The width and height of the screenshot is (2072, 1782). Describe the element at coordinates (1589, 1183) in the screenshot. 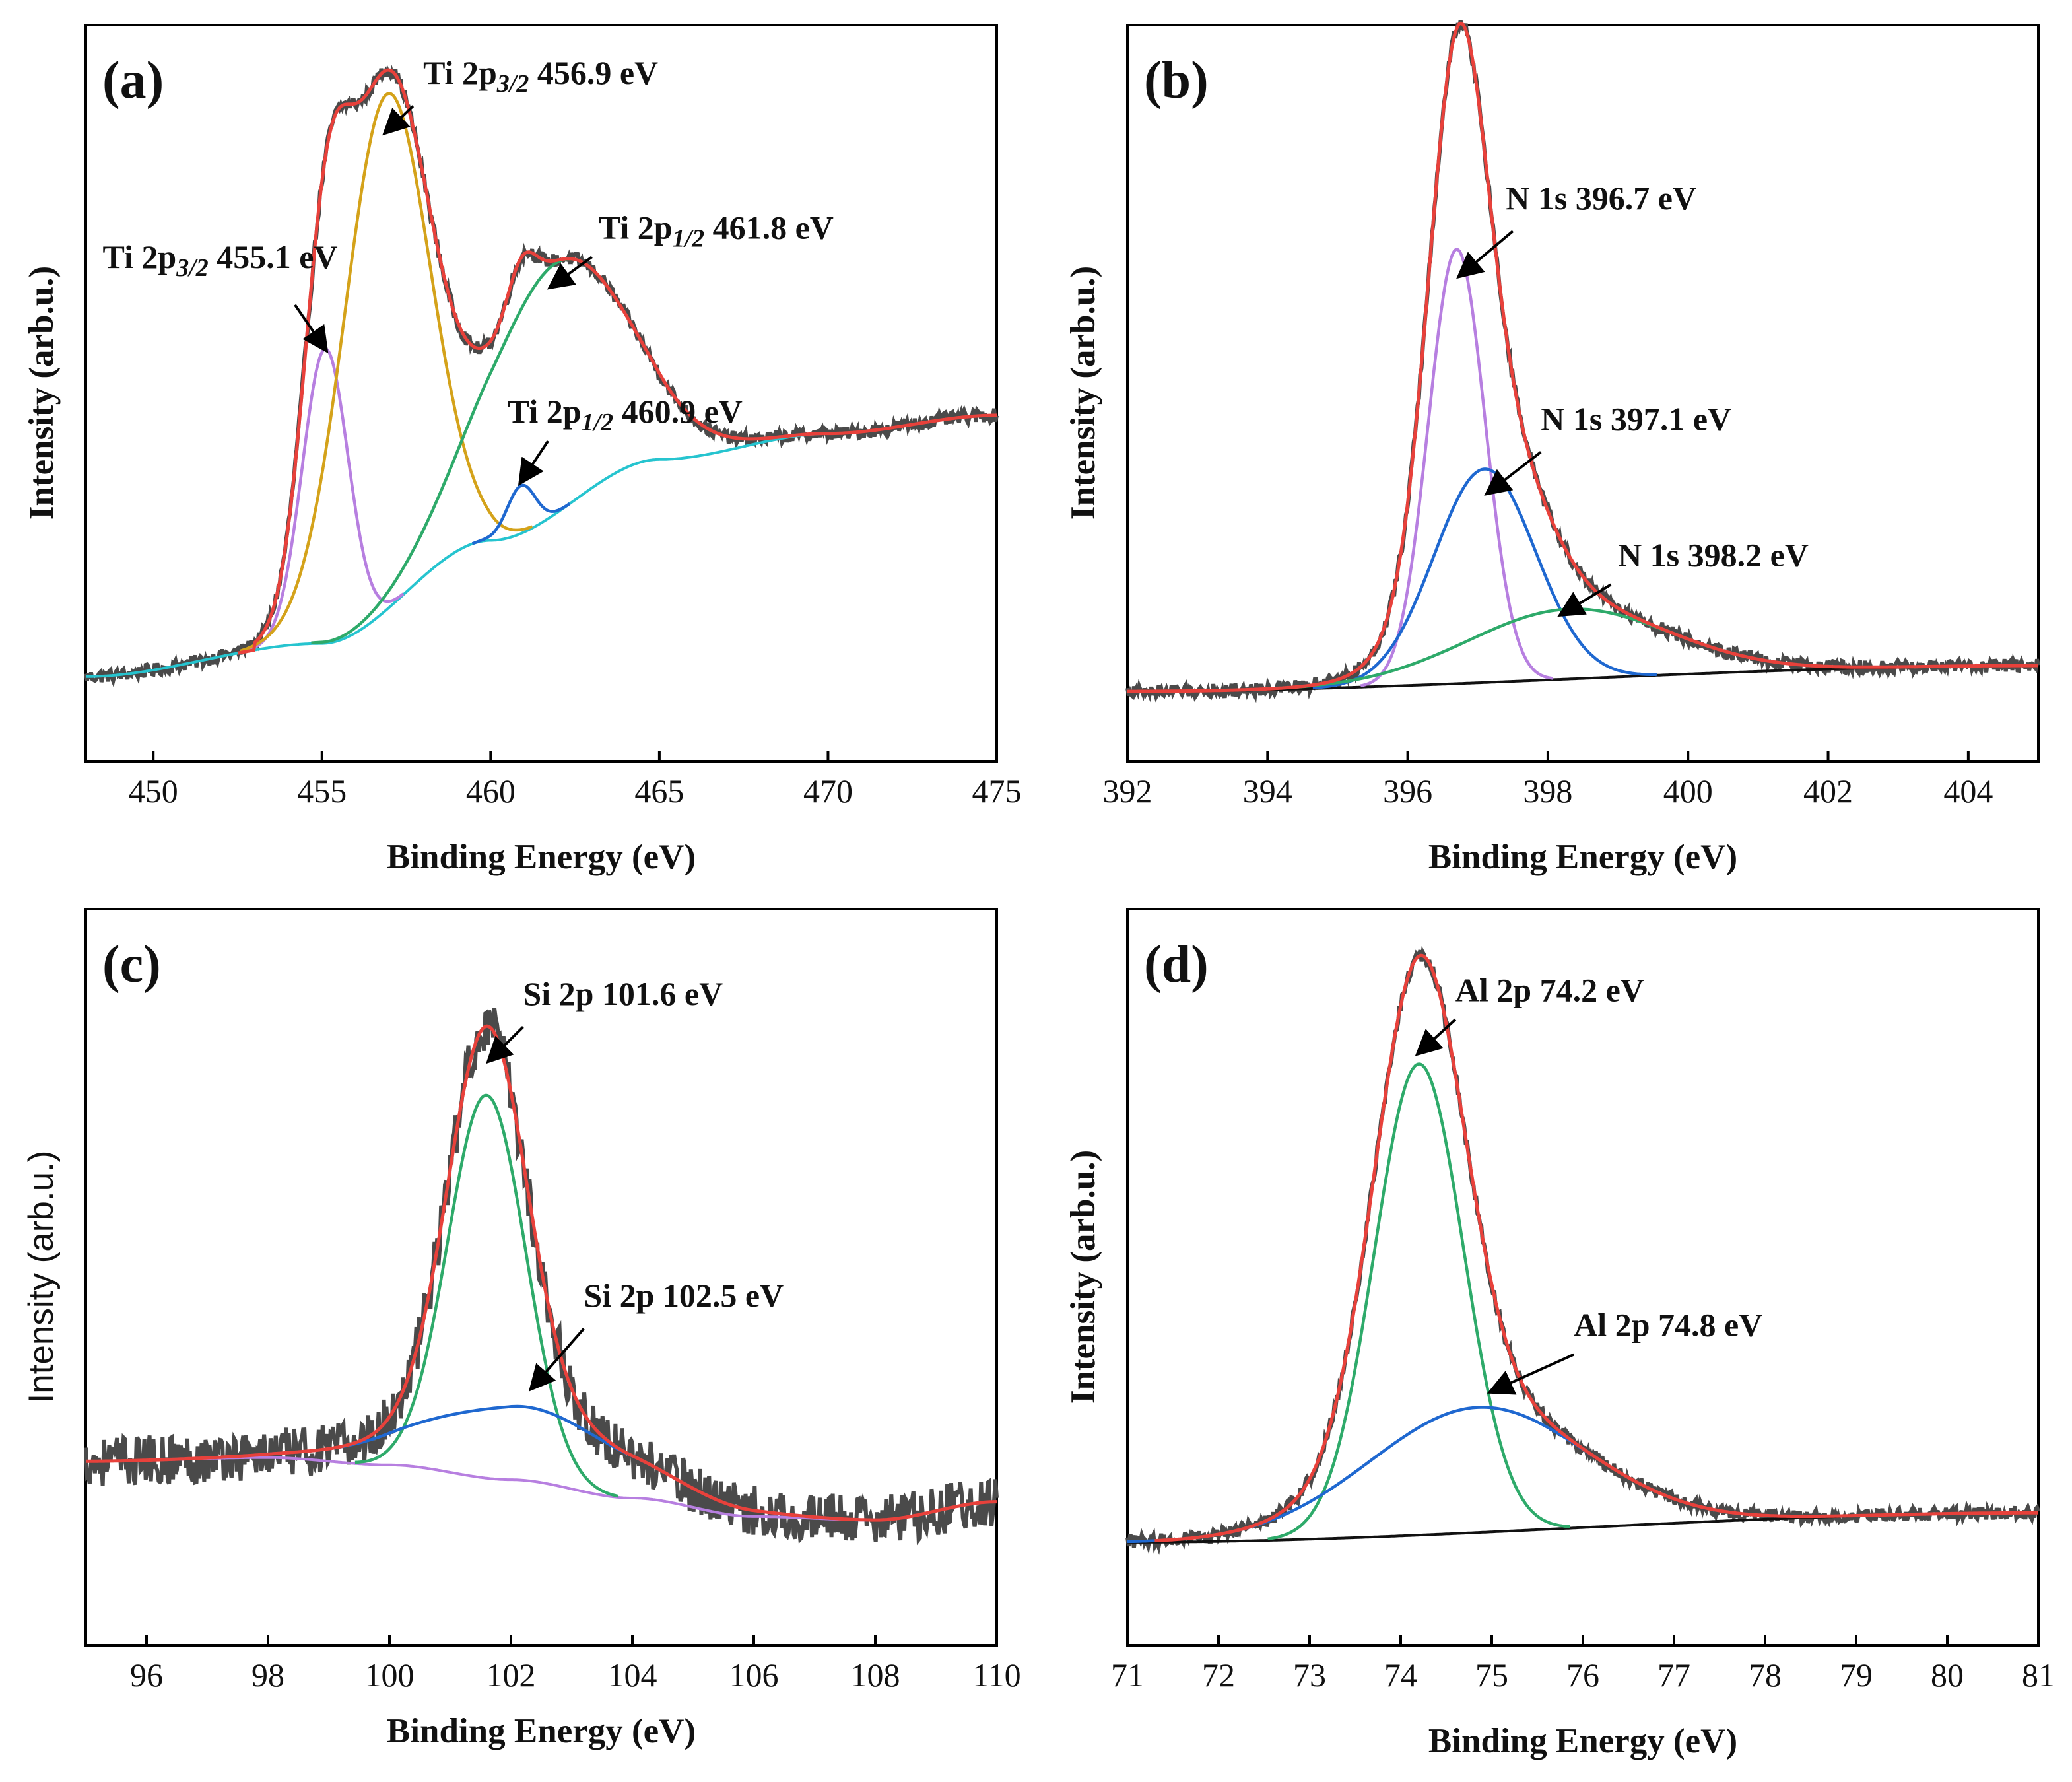

I see `annotations: Al 2p 74.2 eV Al 2p 74.8 eV` at that location.